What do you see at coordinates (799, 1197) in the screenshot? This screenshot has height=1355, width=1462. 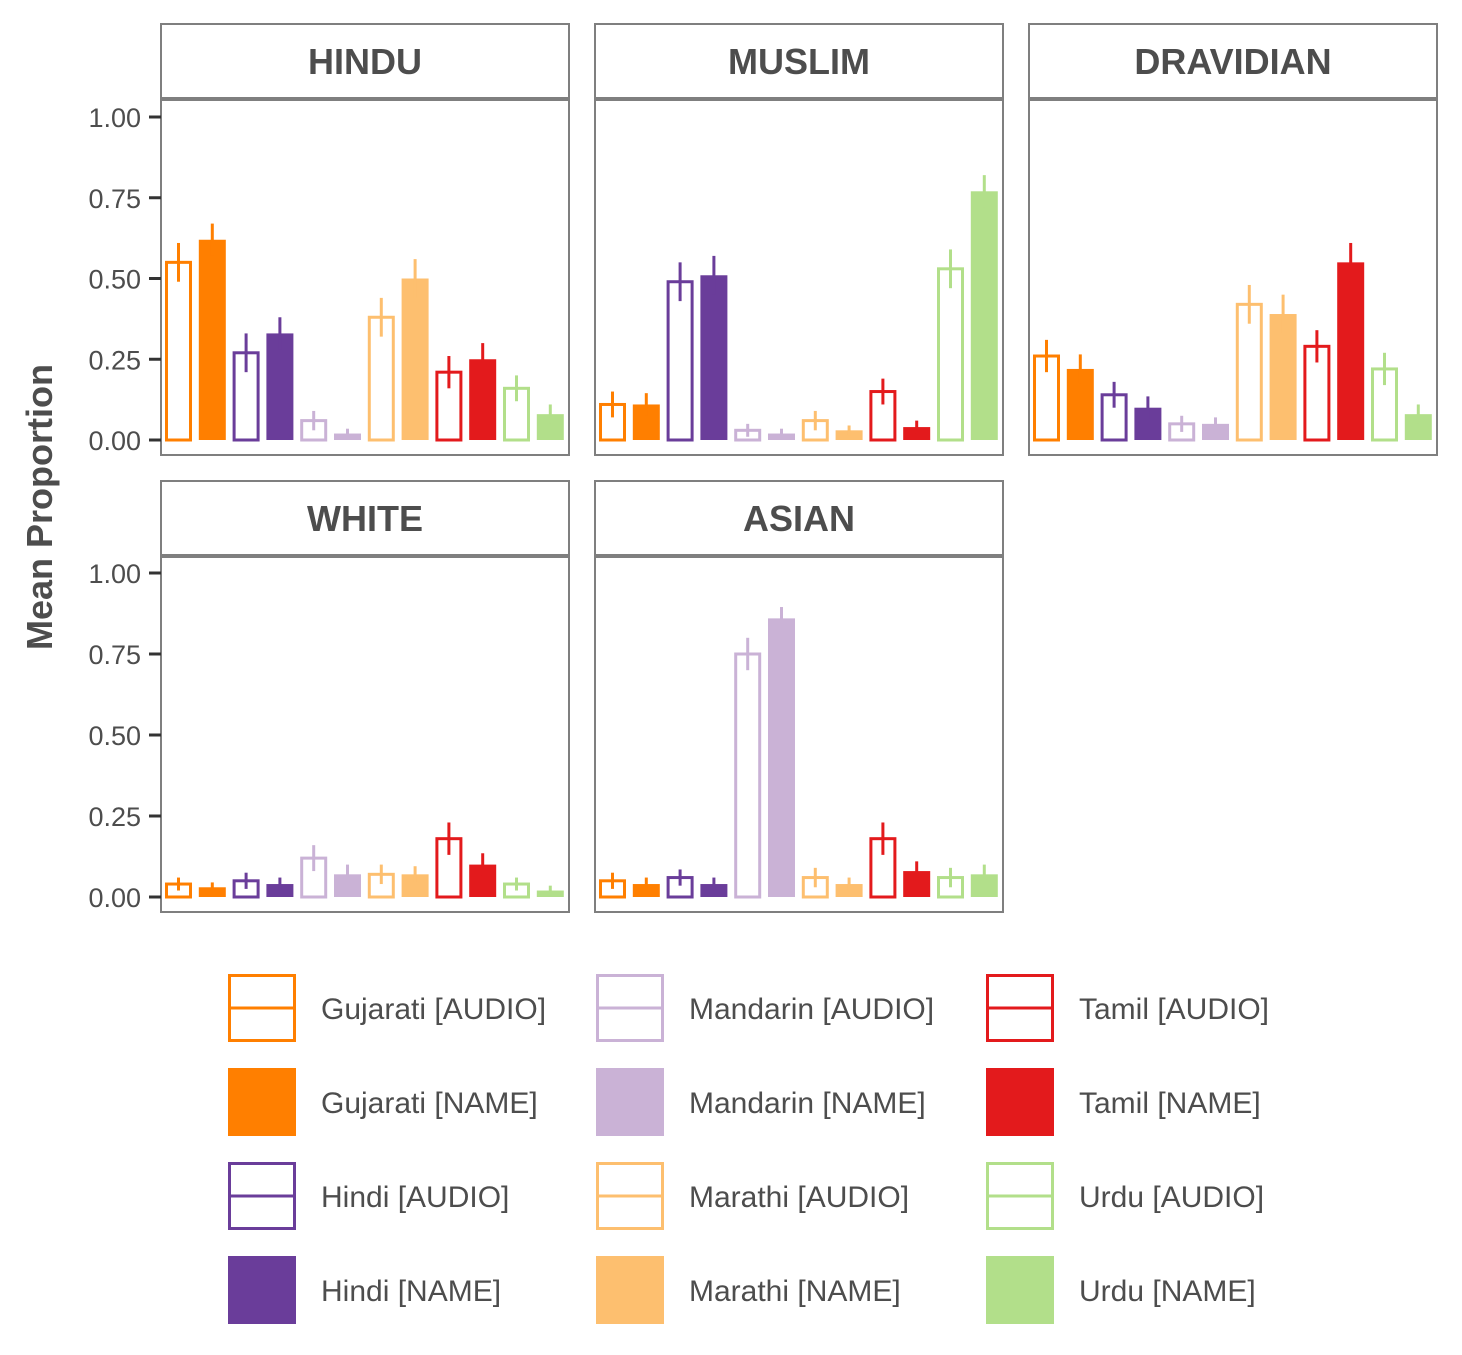 I see `legend-label: Marathi [AUDIO]` at bounding box center [799, 1197].